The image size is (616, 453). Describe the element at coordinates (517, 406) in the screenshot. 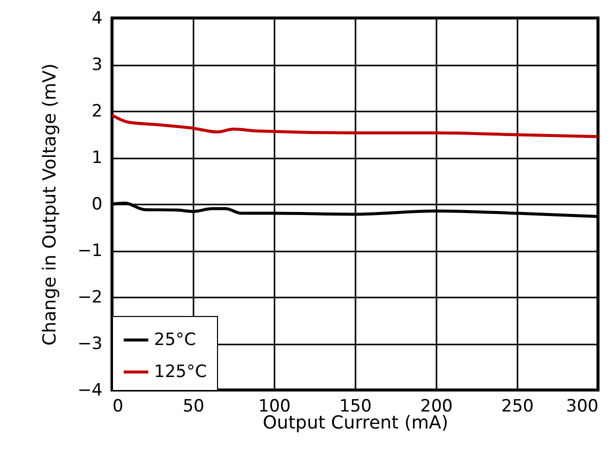

I see `x-tick-label: 250` at that location.